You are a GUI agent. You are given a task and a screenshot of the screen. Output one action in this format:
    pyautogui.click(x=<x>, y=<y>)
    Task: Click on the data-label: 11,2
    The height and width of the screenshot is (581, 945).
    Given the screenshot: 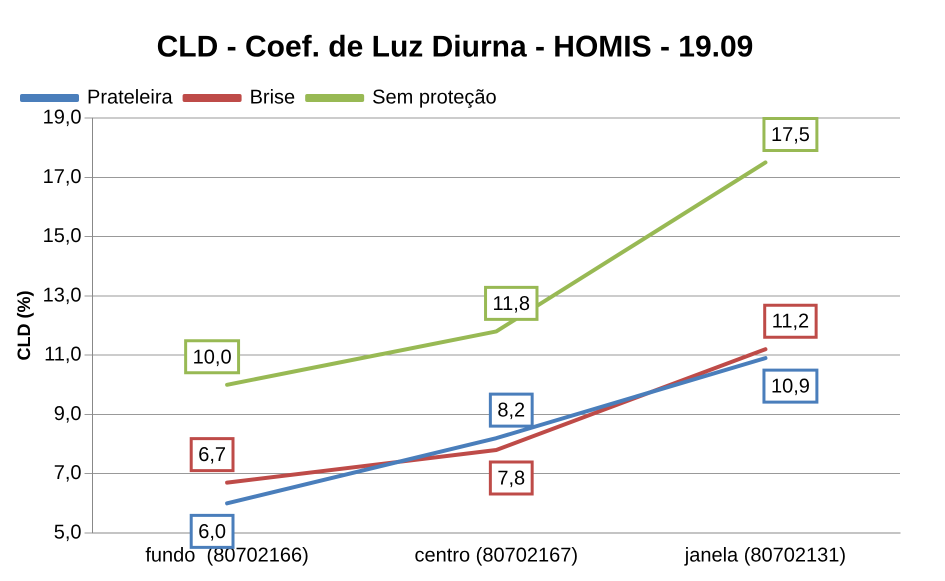 What is the action you would take?
    pyautogui.click(x=791, y=321)
    